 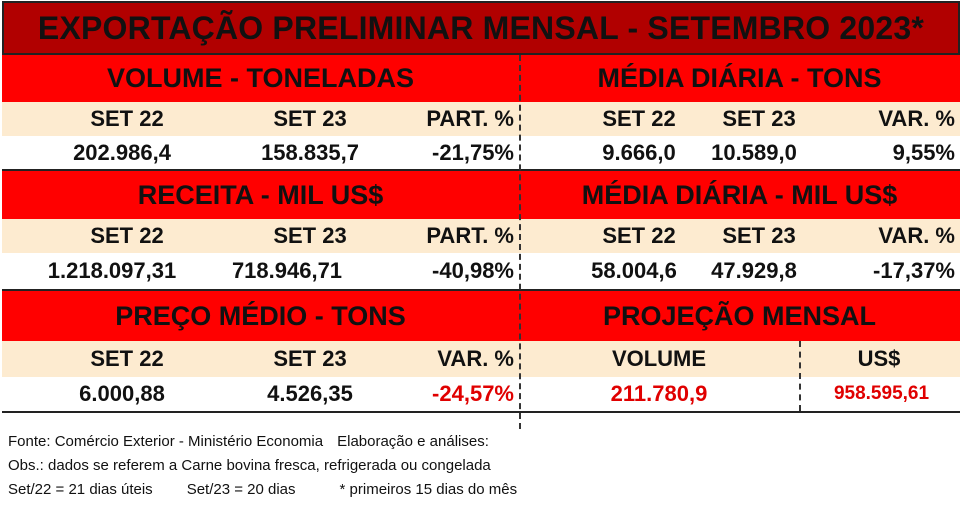 I want to click on volume-value-part: -21,75%, so click(x=473, y=152).